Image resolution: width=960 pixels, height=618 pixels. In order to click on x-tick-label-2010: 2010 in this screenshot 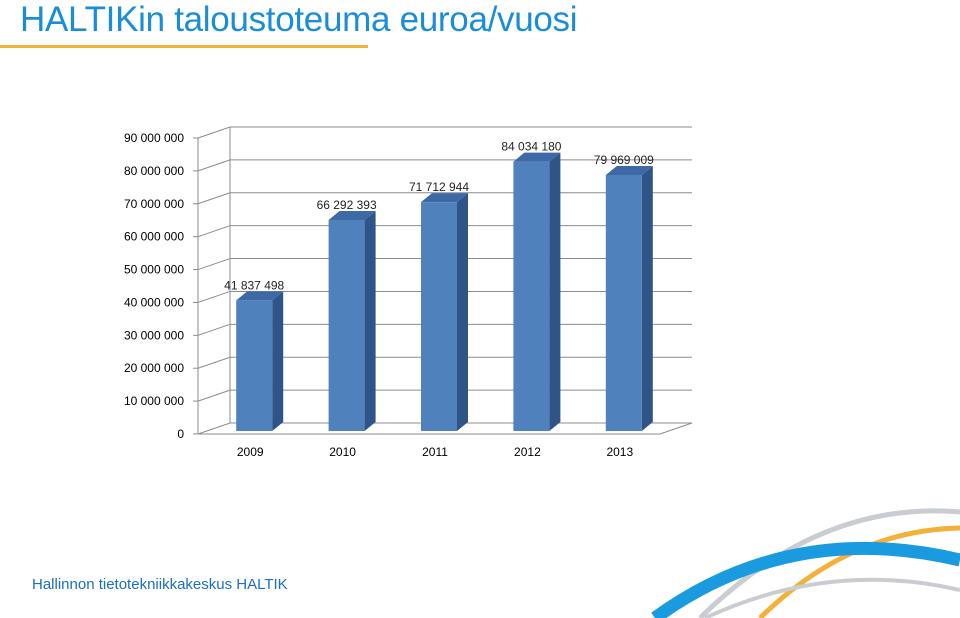, I will do `click(342, 452)`.